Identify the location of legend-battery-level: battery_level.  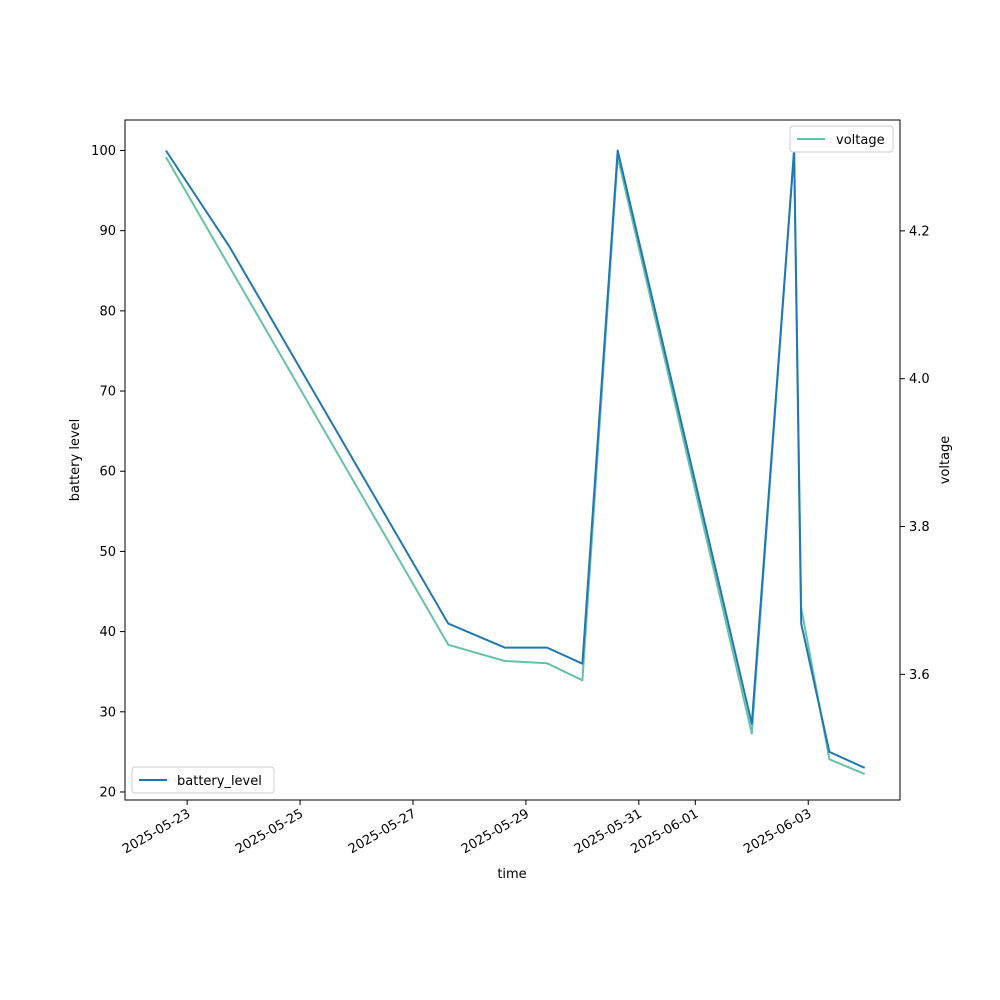
(203, 780).